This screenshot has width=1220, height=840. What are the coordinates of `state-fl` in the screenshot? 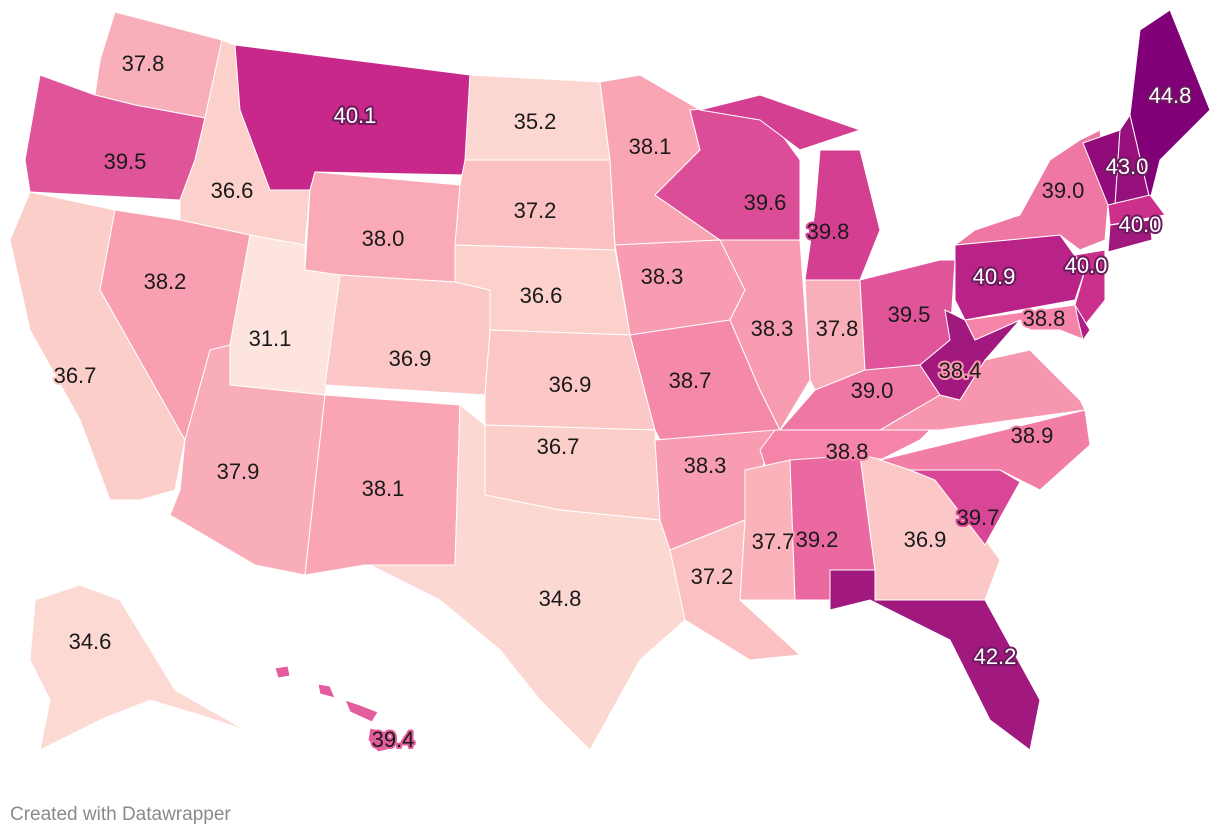 It's located at (935, 660).